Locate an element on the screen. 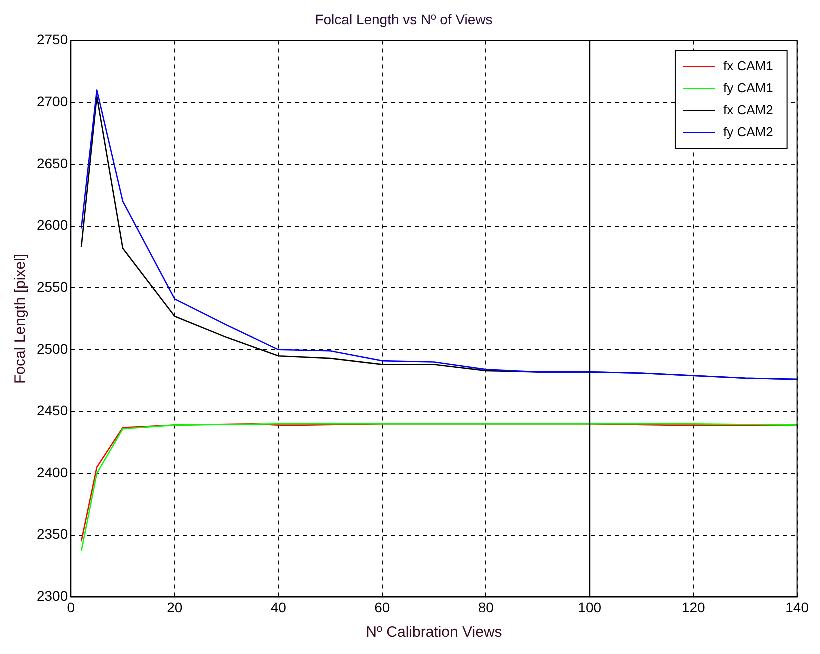 This screenshot has height=654, width=820. y-tick-label: 2300 is located at coordinates (52, 596).